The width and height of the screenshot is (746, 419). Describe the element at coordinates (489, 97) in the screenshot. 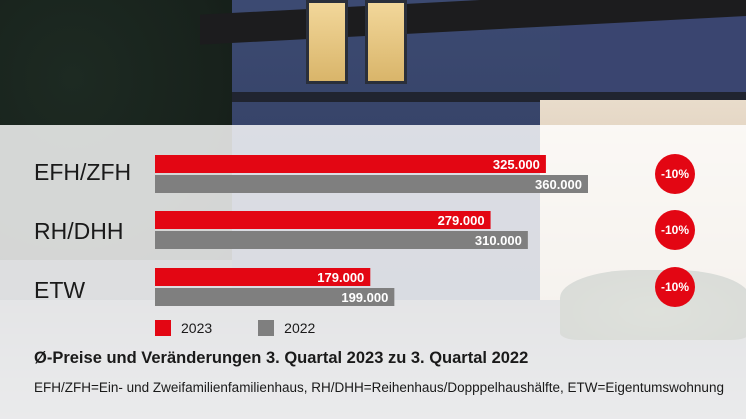

I see `eave` at that location.